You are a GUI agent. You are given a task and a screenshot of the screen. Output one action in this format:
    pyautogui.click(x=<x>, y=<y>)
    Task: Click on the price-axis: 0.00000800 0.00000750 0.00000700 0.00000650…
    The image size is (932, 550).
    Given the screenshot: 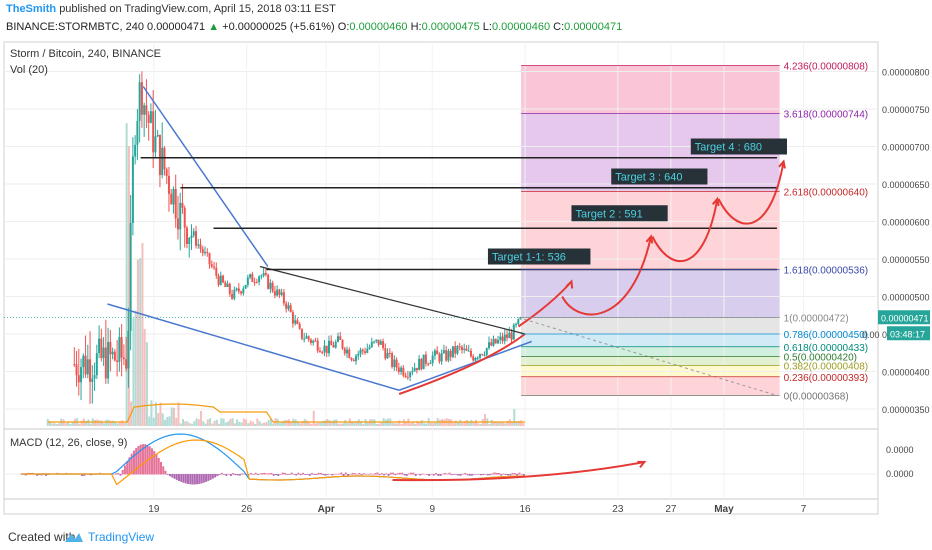 What is the action you would take?
    pyautogui.click(x=896, y=274)
    